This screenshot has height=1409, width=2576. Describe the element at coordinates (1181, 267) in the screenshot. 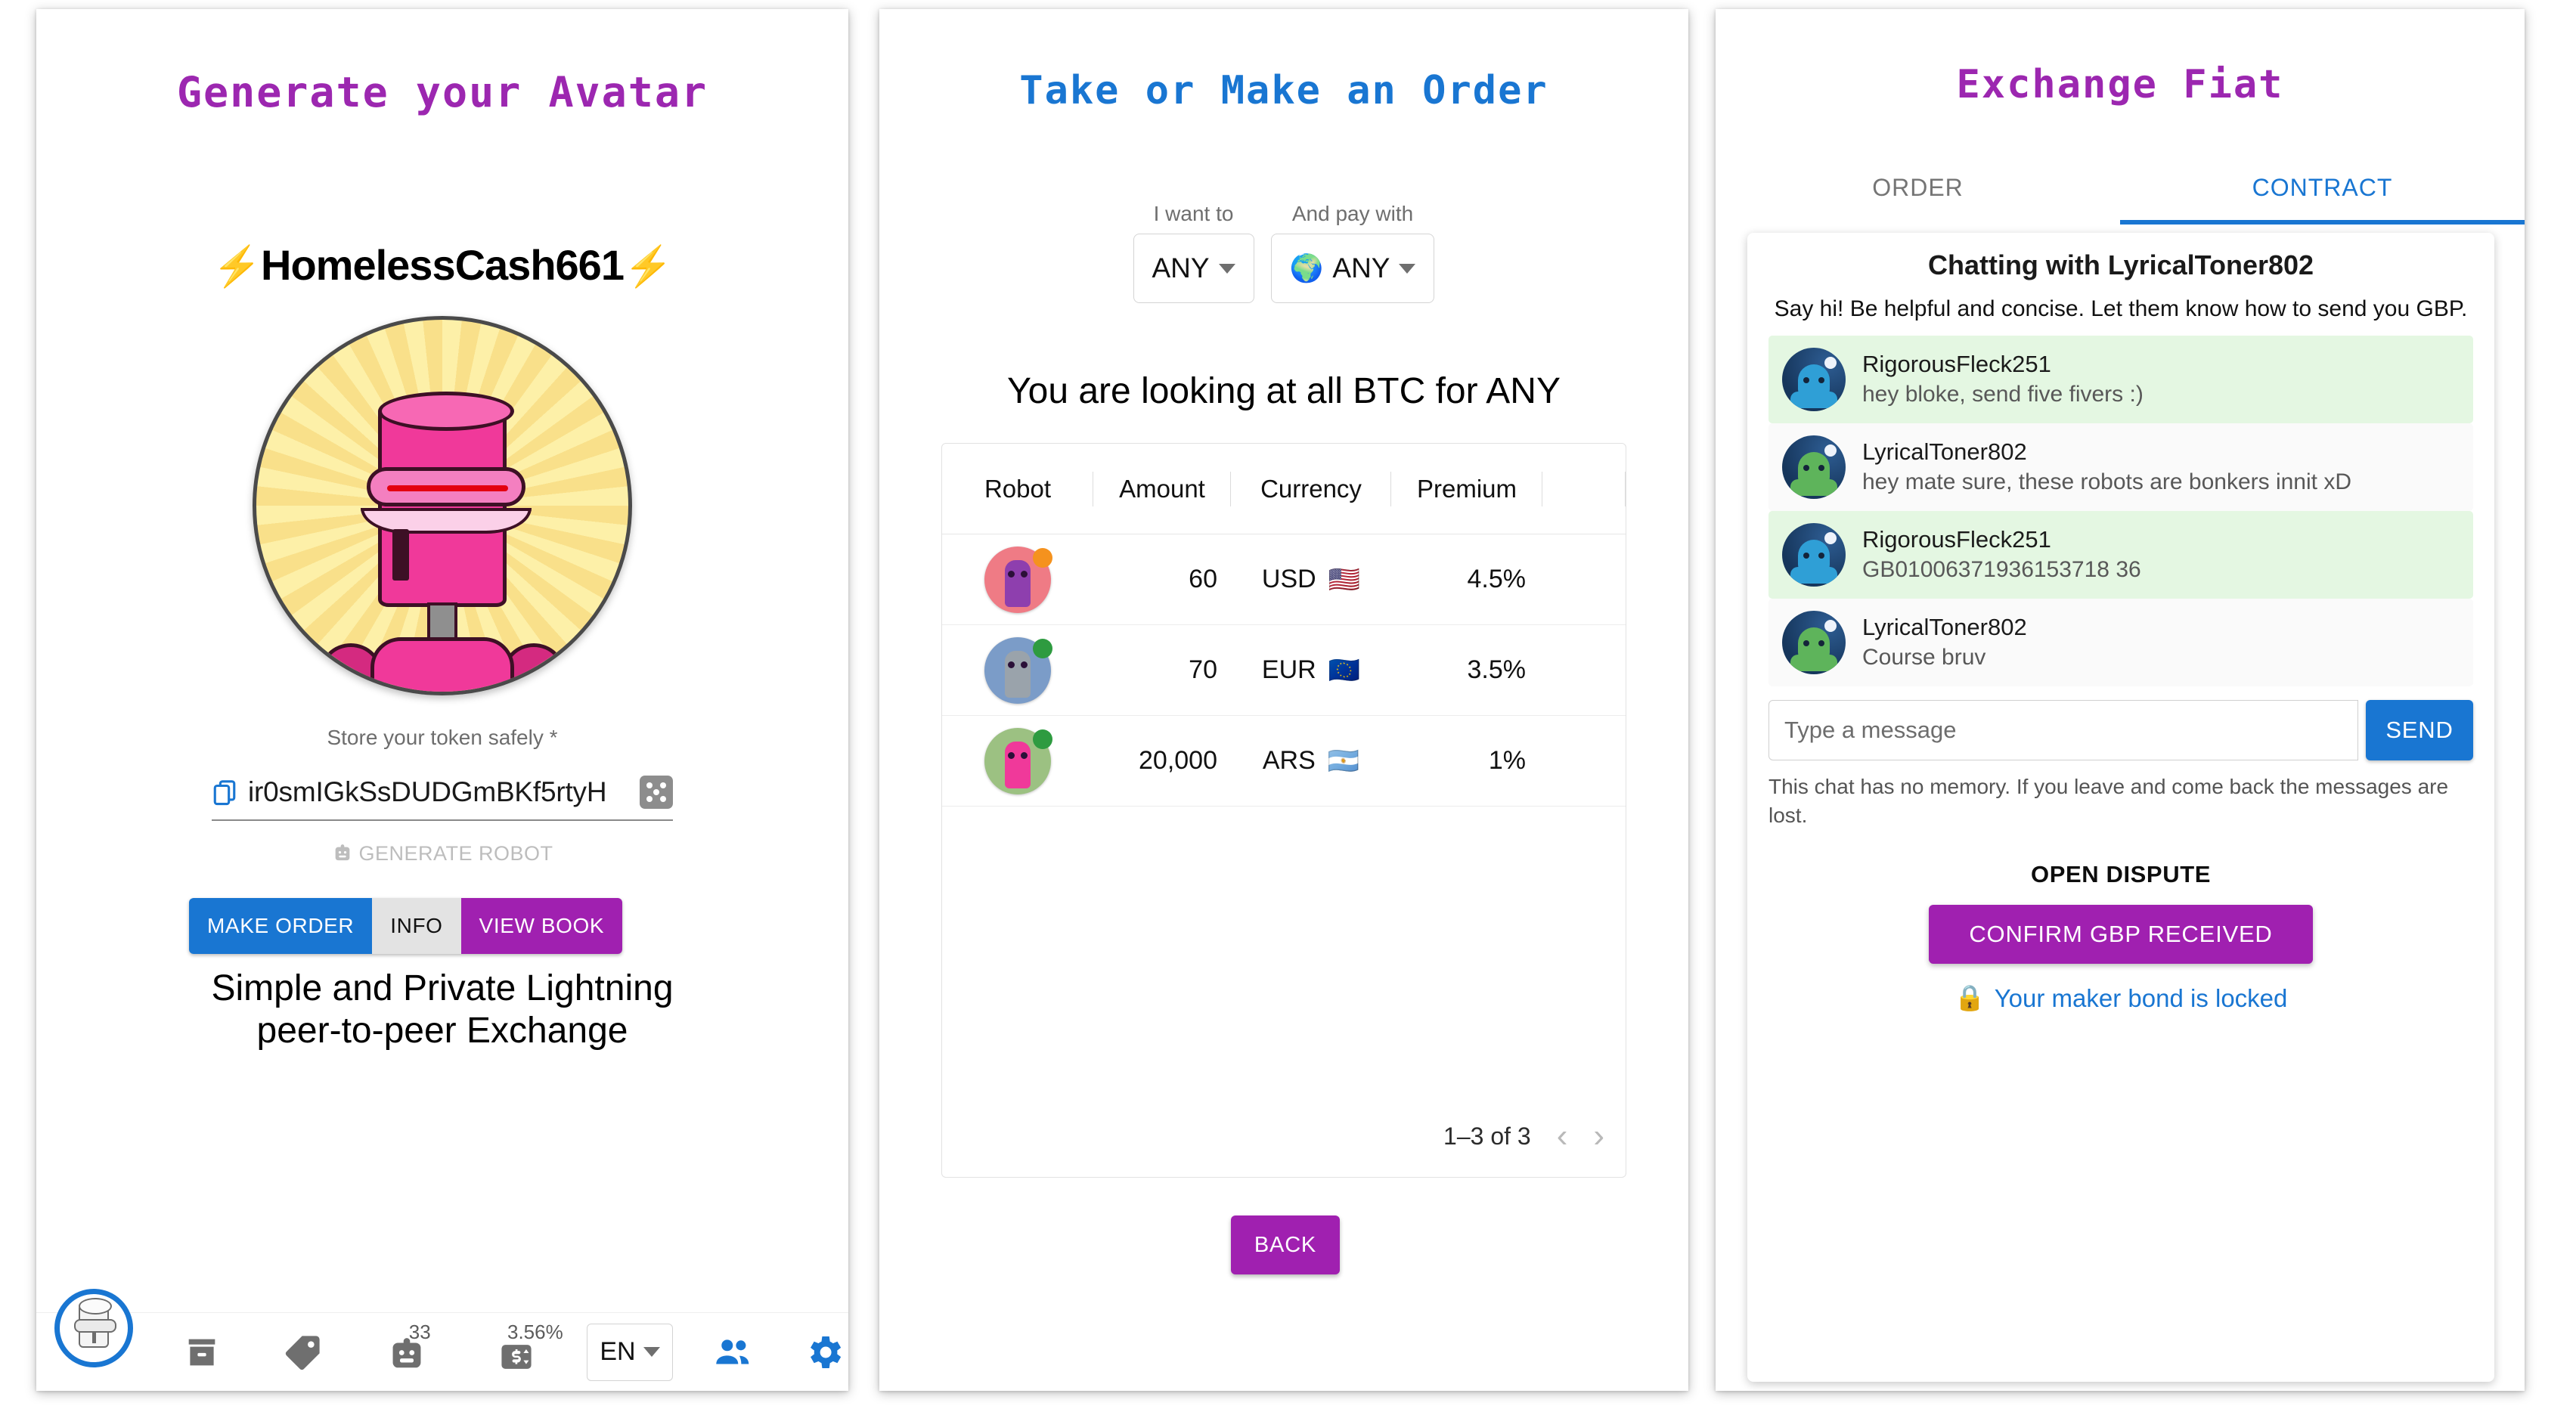

I see `filter-want-value: ANY` at that location.